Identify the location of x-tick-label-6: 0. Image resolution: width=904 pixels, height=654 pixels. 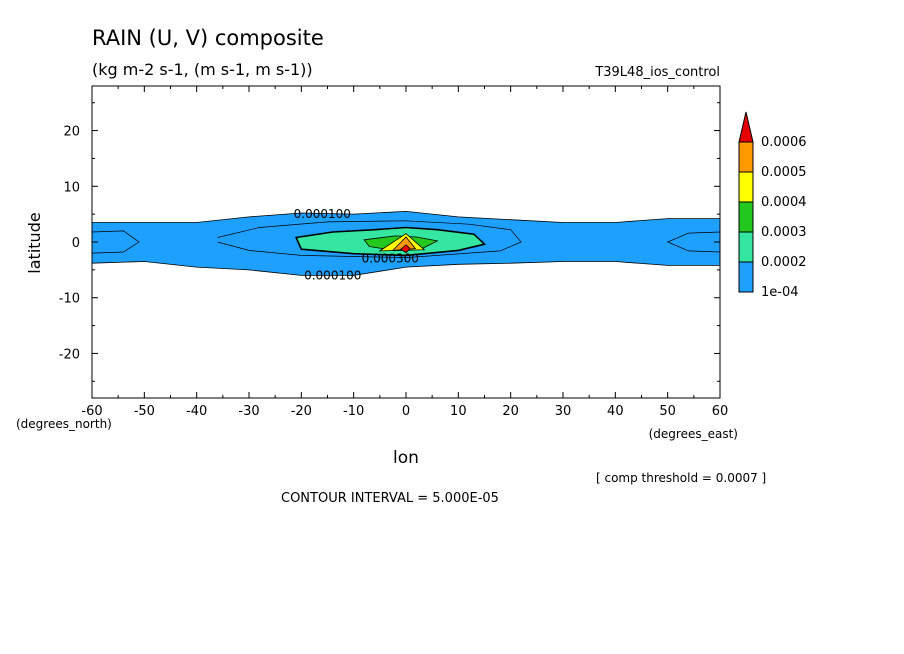
(406, 411).